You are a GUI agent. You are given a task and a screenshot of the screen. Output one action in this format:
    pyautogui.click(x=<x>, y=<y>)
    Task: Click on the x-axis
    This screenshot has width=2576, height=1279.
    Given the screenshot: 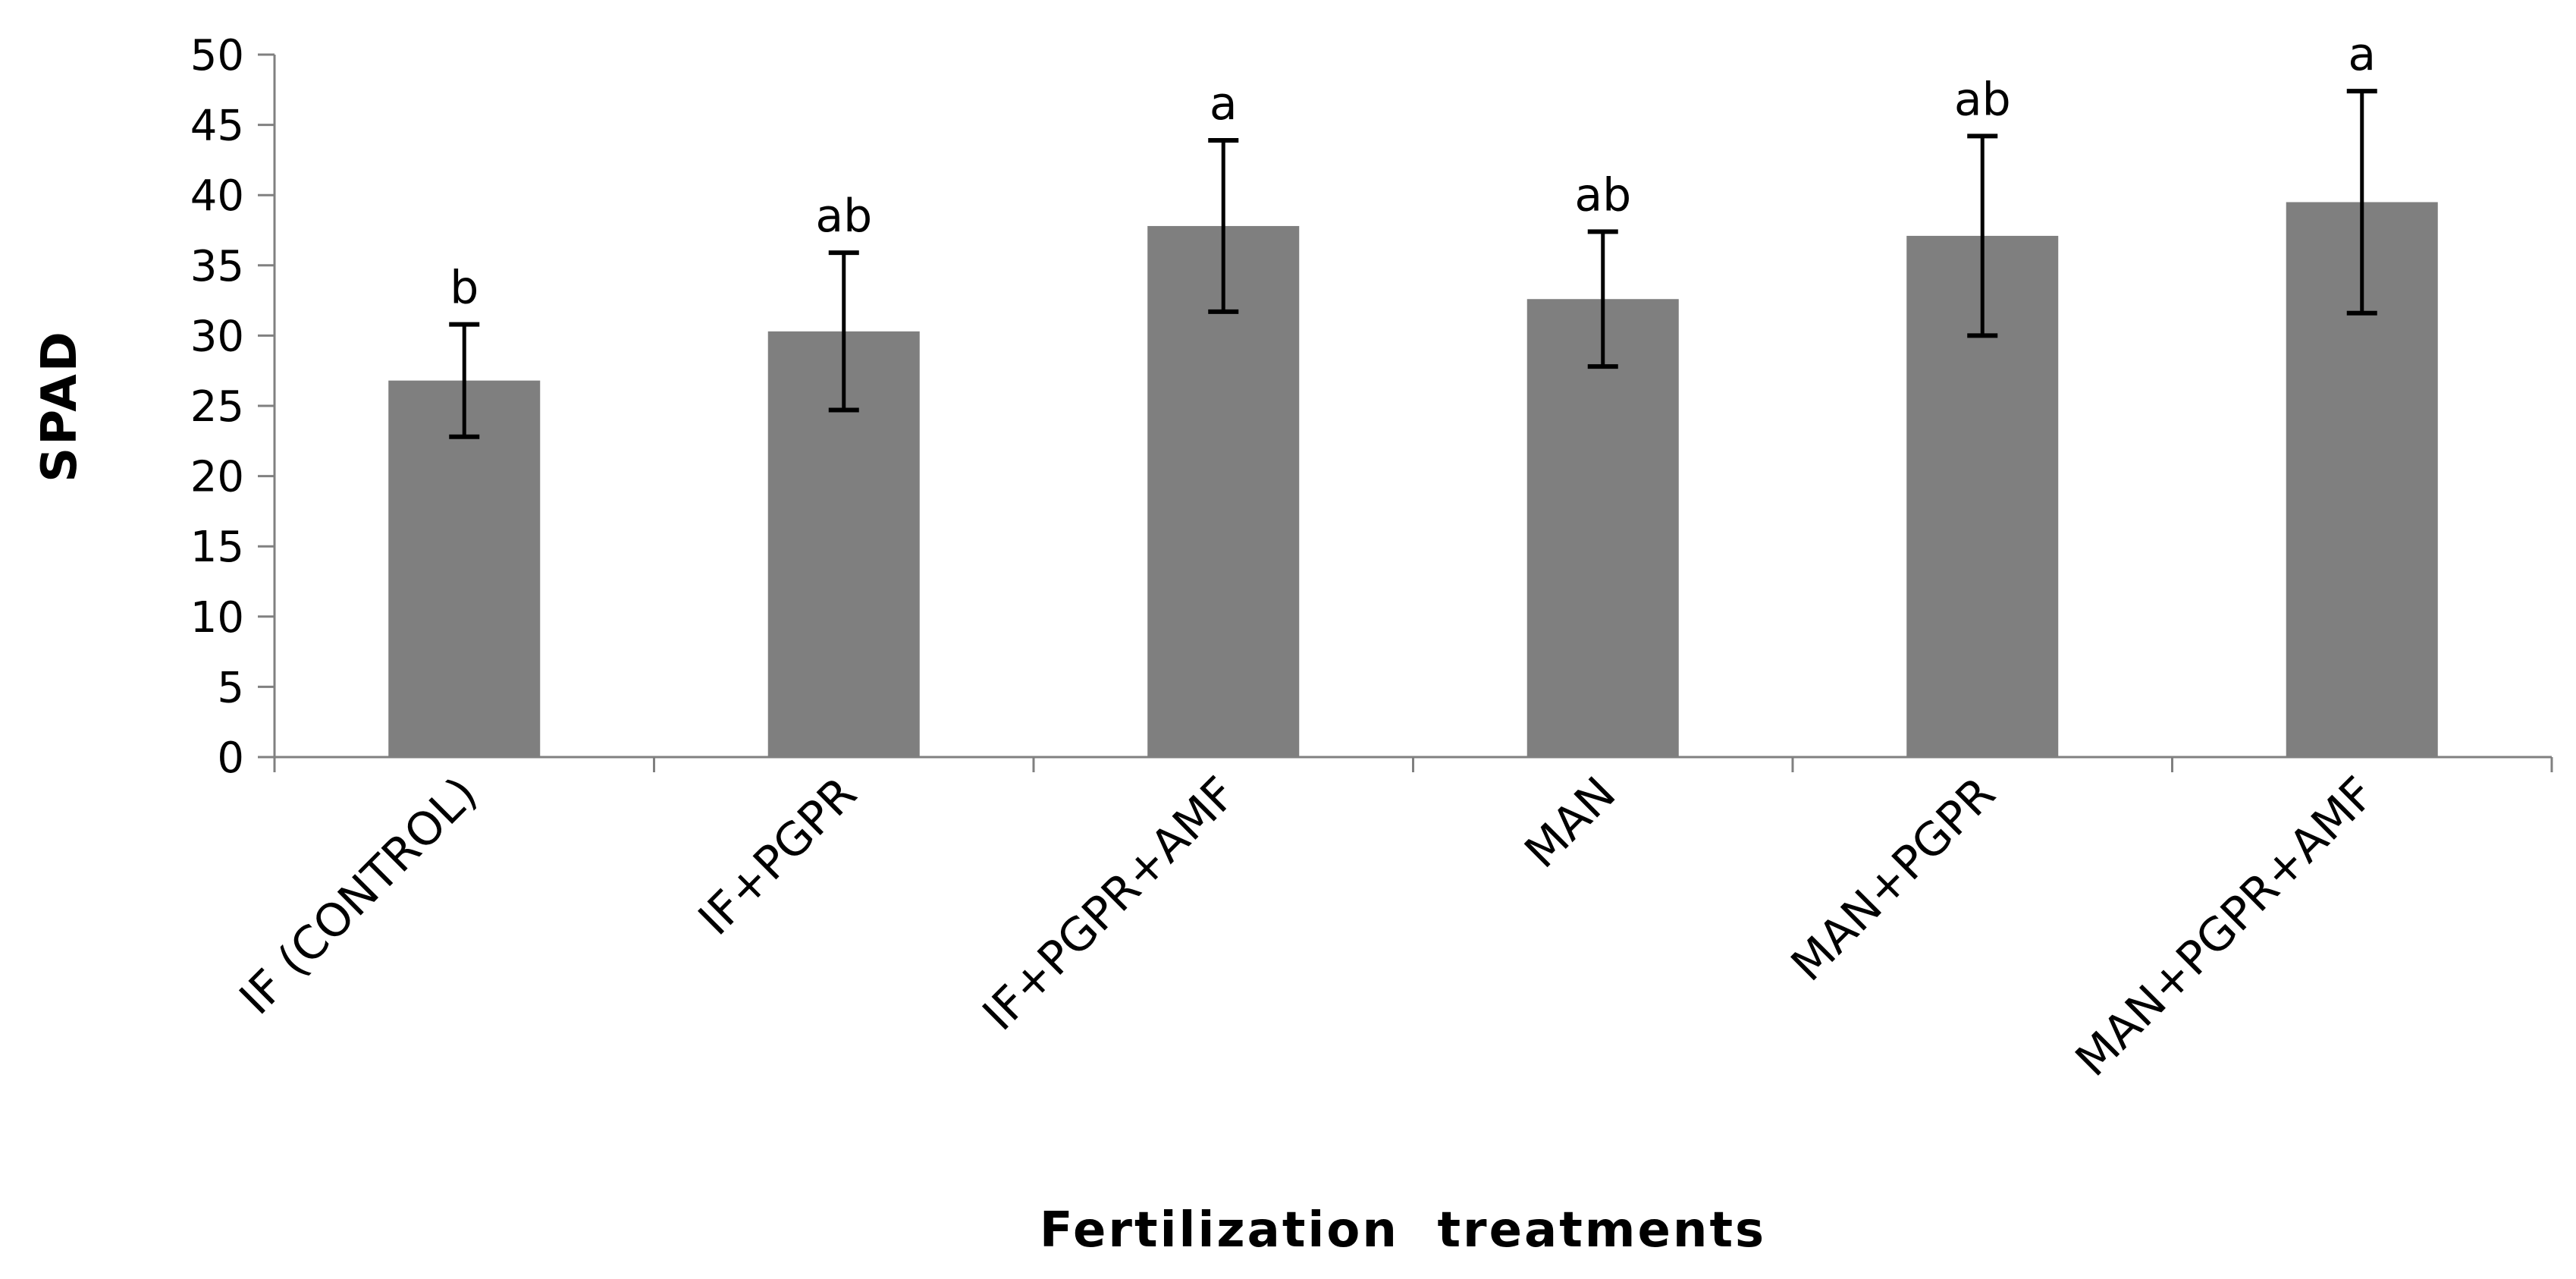 What is the action you would take?
    pyautogui.click(x=1413, y=764)
    